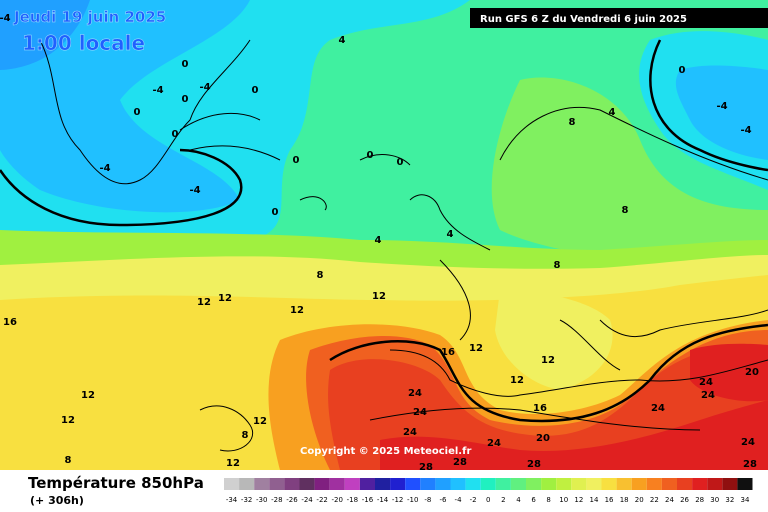  I want to click on scale-label: 24, so click(669, 500).